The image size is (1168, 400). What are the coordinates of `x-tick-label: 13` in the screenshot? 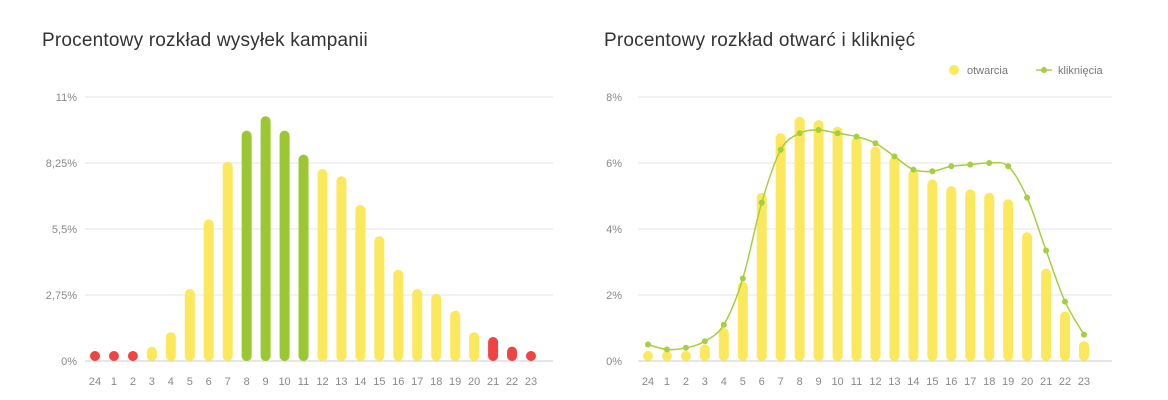 It's located at (341, 382).